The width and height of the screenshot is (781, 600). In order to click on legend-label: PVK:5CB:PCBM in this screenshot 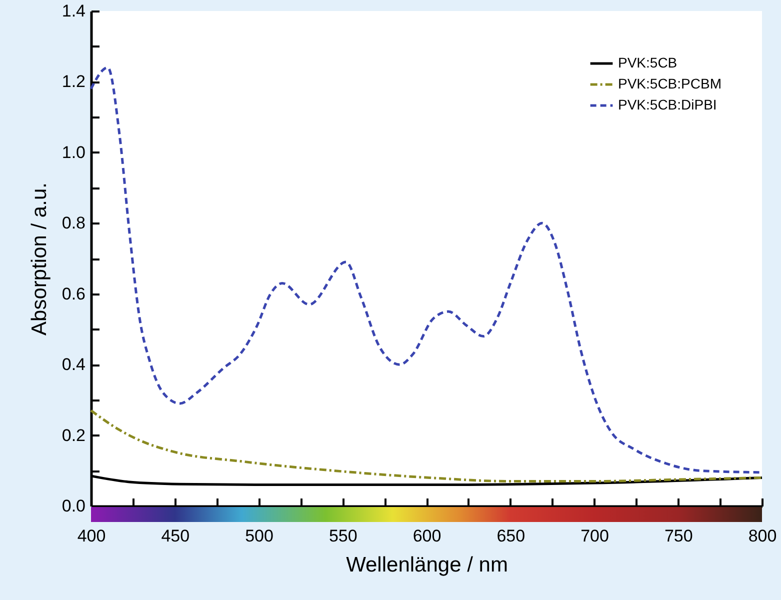, I will do `click(670, 84)`.